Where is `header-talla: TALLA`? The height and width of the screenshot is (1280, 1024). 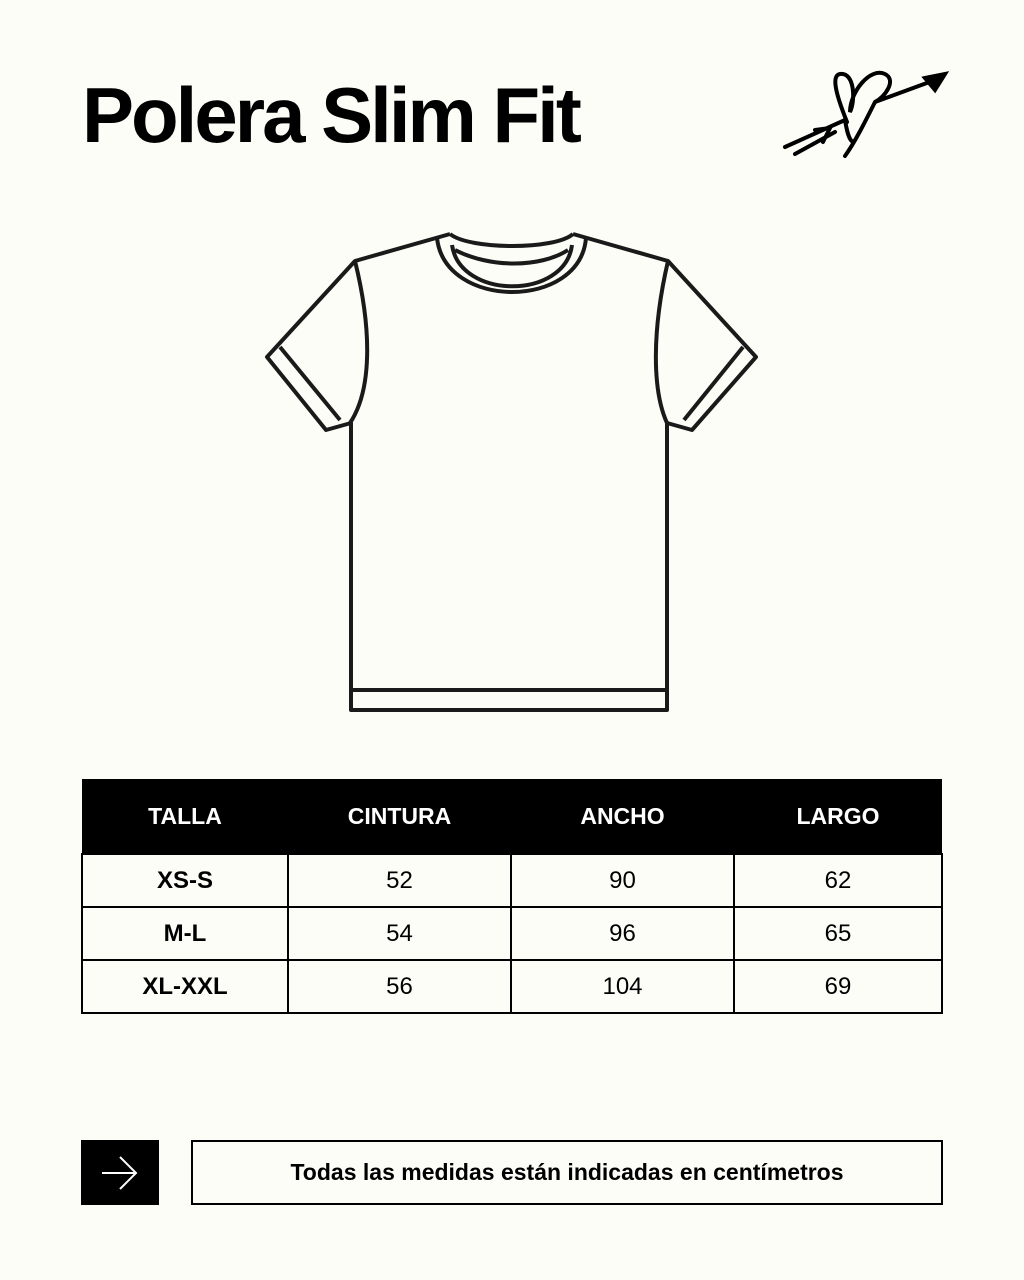 header-talla: TALLA is located at coordinates (185, 816).